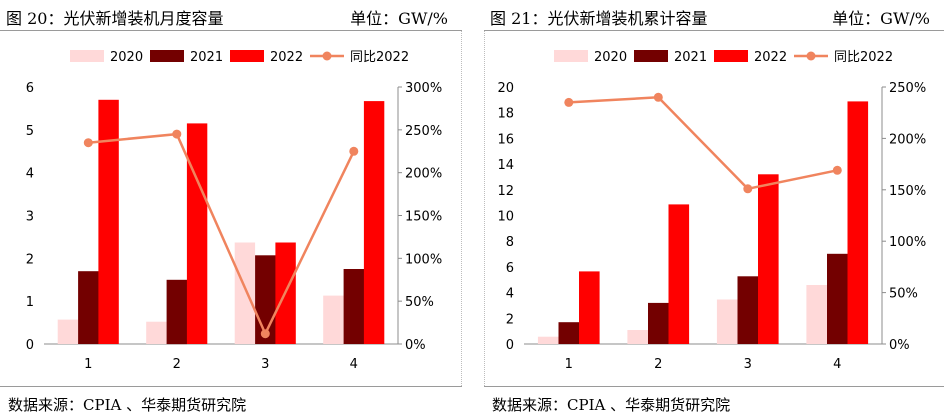 The height and width of the screenshot is (418, 944). Describe the element at coordinates (505, 114) in the screenshot. I see `y-tick-label: 18` at that location.